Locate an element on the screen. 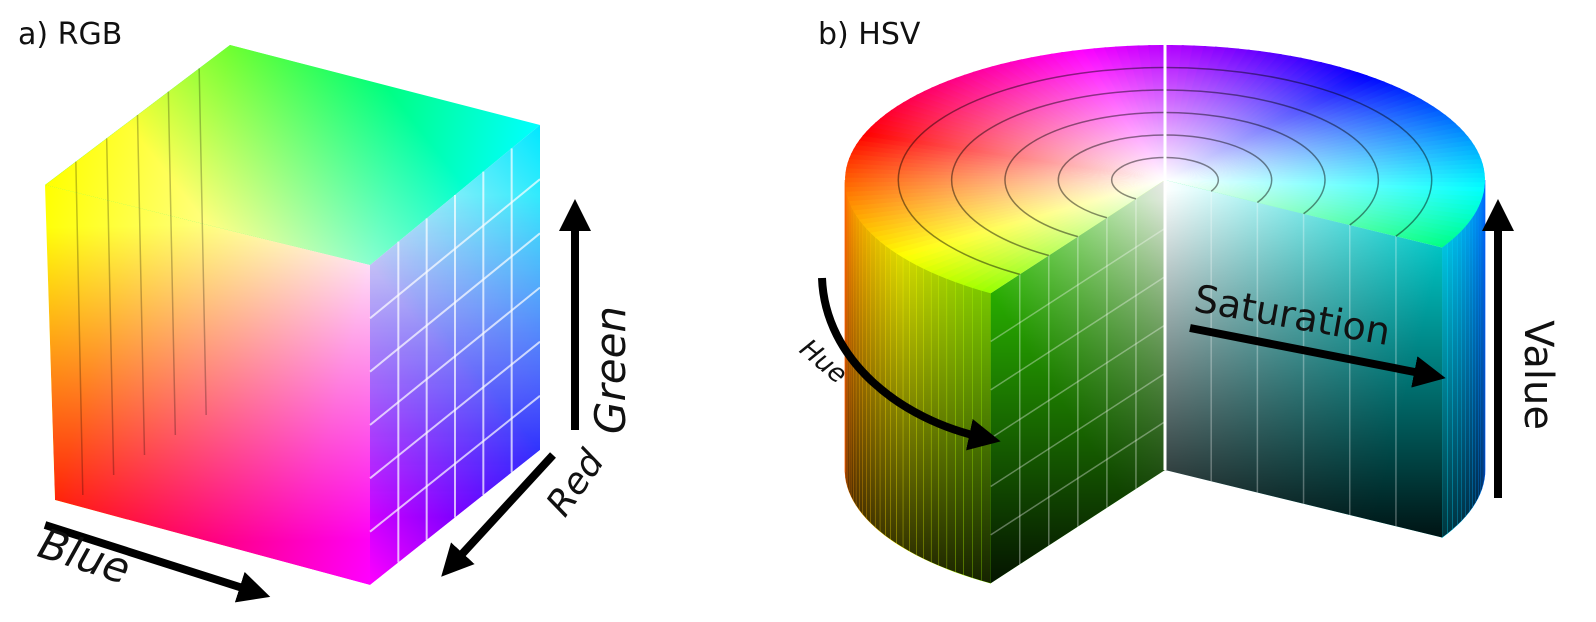 The height and width of the screenshot is (622, 1596). axis-label: Value is located at coordinates (1538, 375).